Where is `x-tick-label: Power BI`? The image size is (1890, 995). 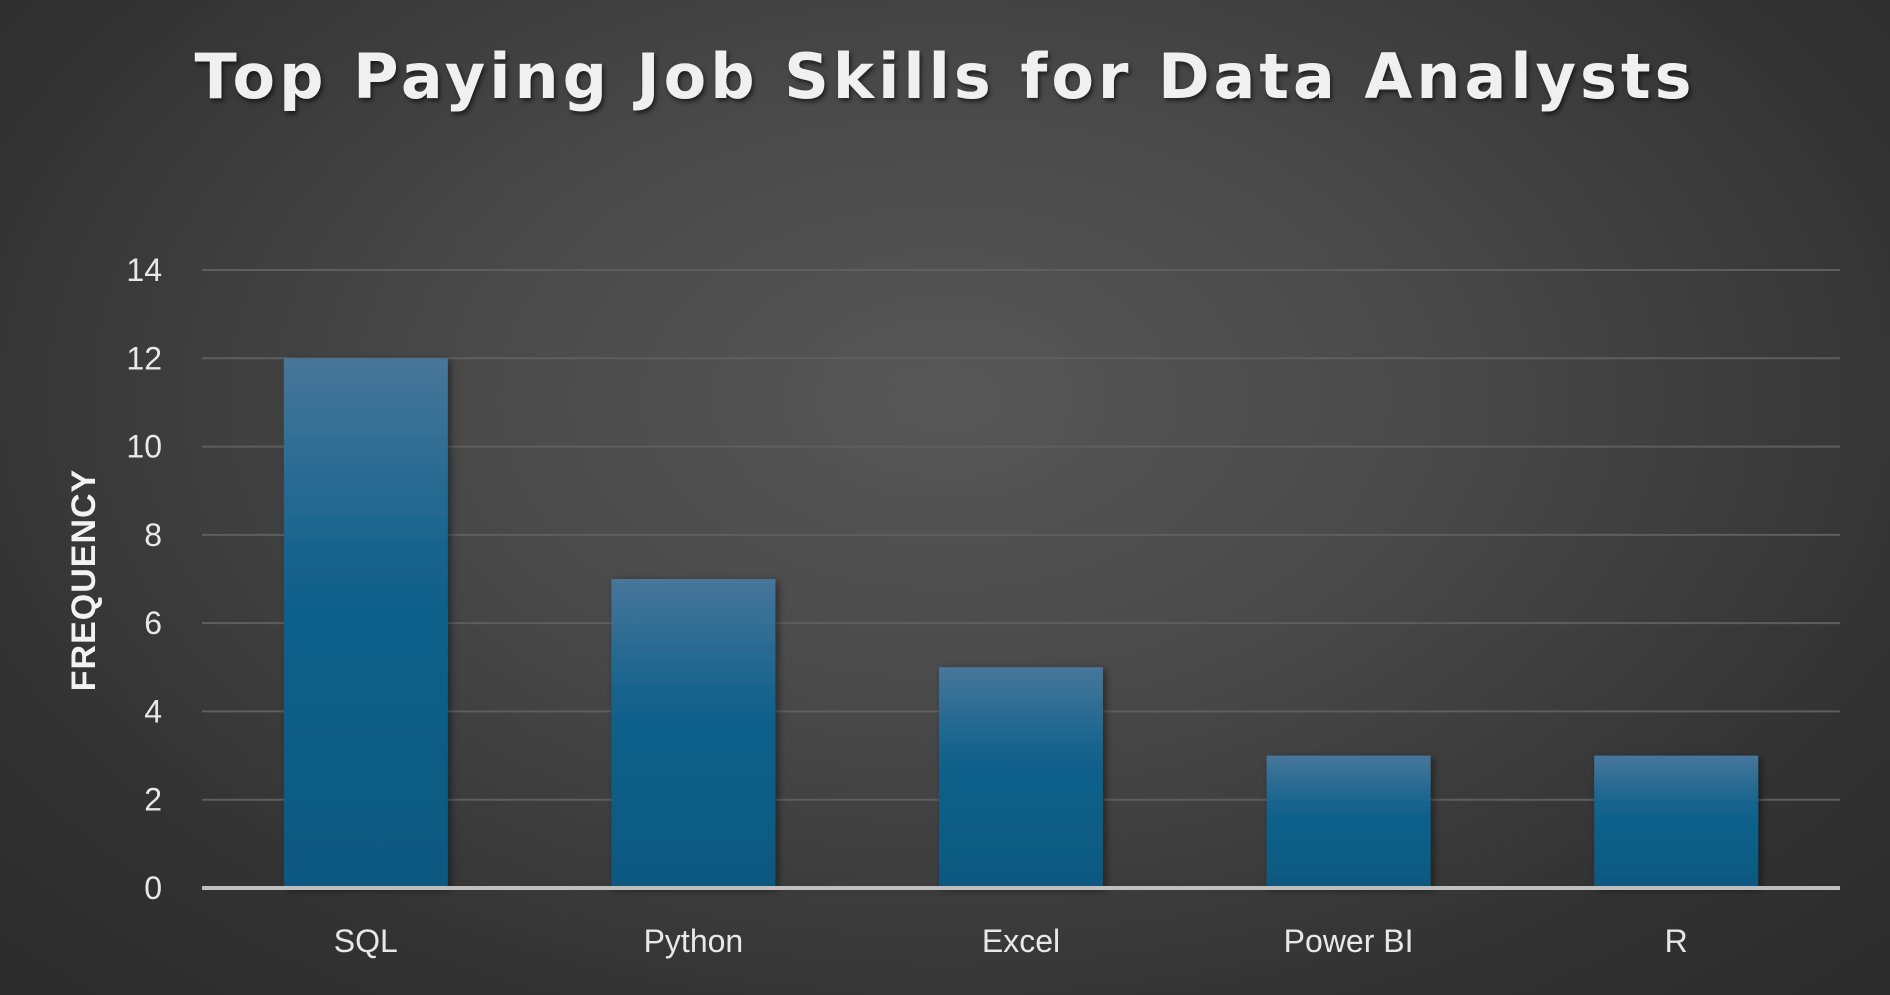 x-tick-label: Power BI is located at coordinates (1349, 941).